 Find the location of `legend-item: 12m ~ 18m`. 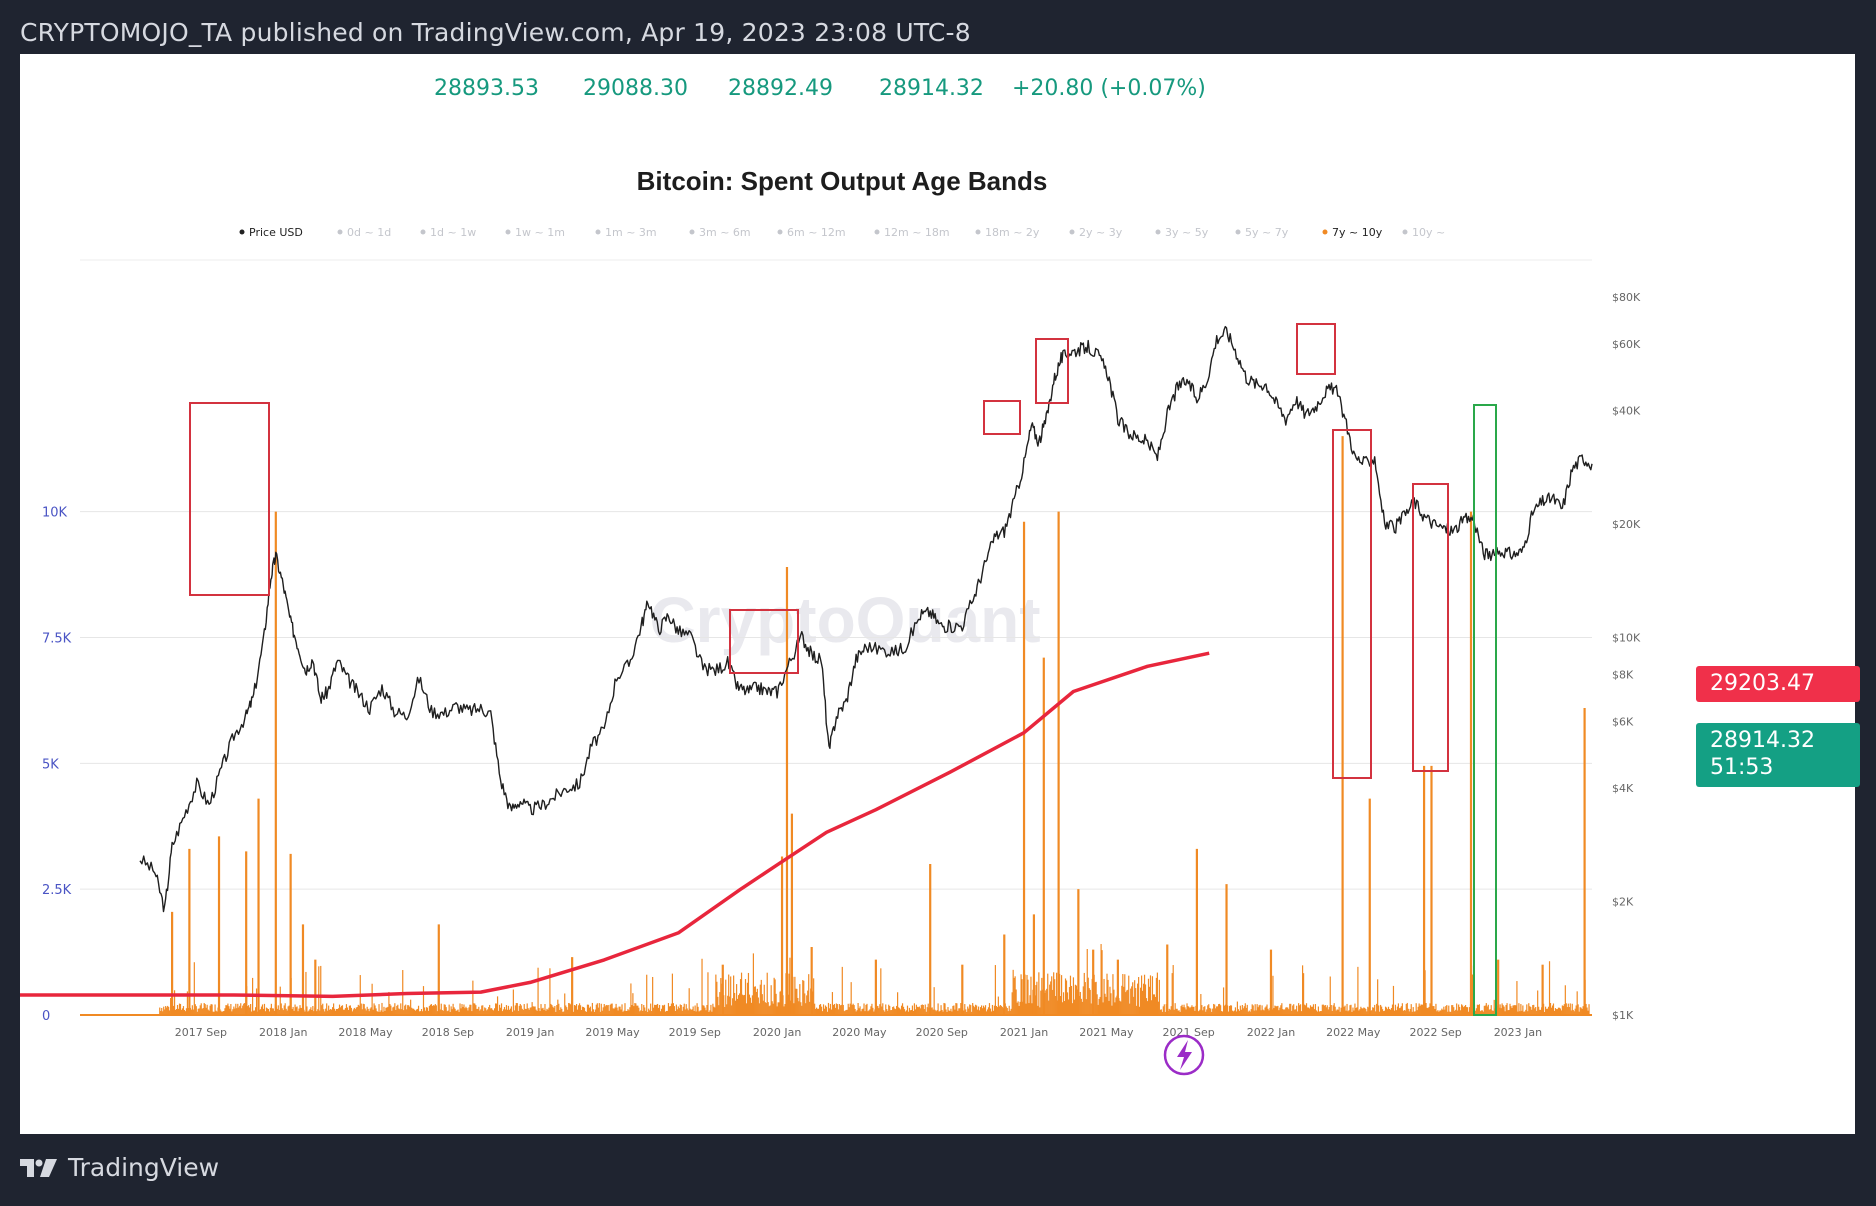

legend-item: 12m ~ 18m is located at coordinates (912, 232).